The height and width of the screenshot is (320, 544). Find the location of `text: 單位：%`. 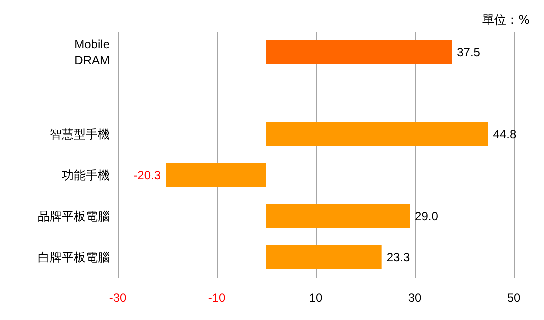

text: 單位：% is located at coordinates (506, 20).